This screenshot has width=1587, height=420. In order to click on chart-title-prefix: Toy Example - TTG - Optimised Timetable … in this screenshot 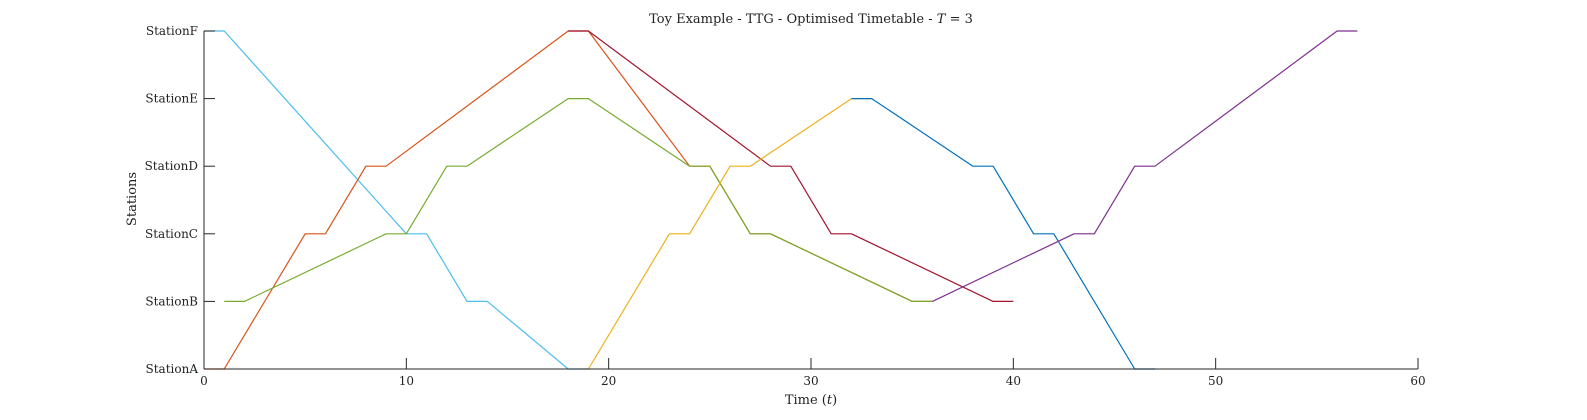, I will do `click(793, 19)`.